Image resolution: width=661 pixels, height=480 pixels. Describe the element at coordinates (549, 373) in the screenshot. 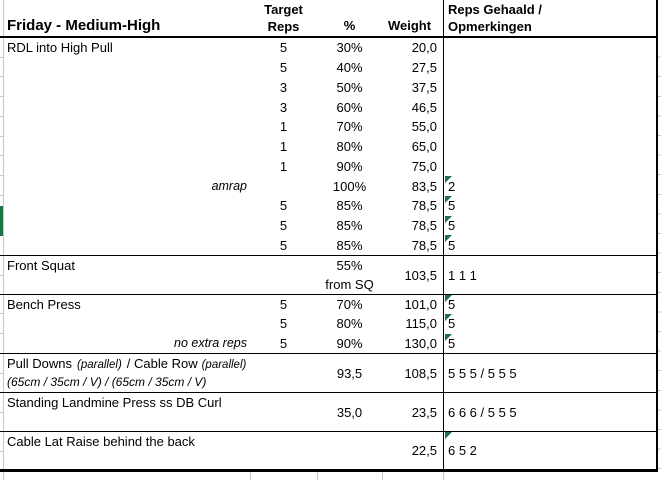

I see `result-cell: 5 5 5 / 5 5 5` at that location.